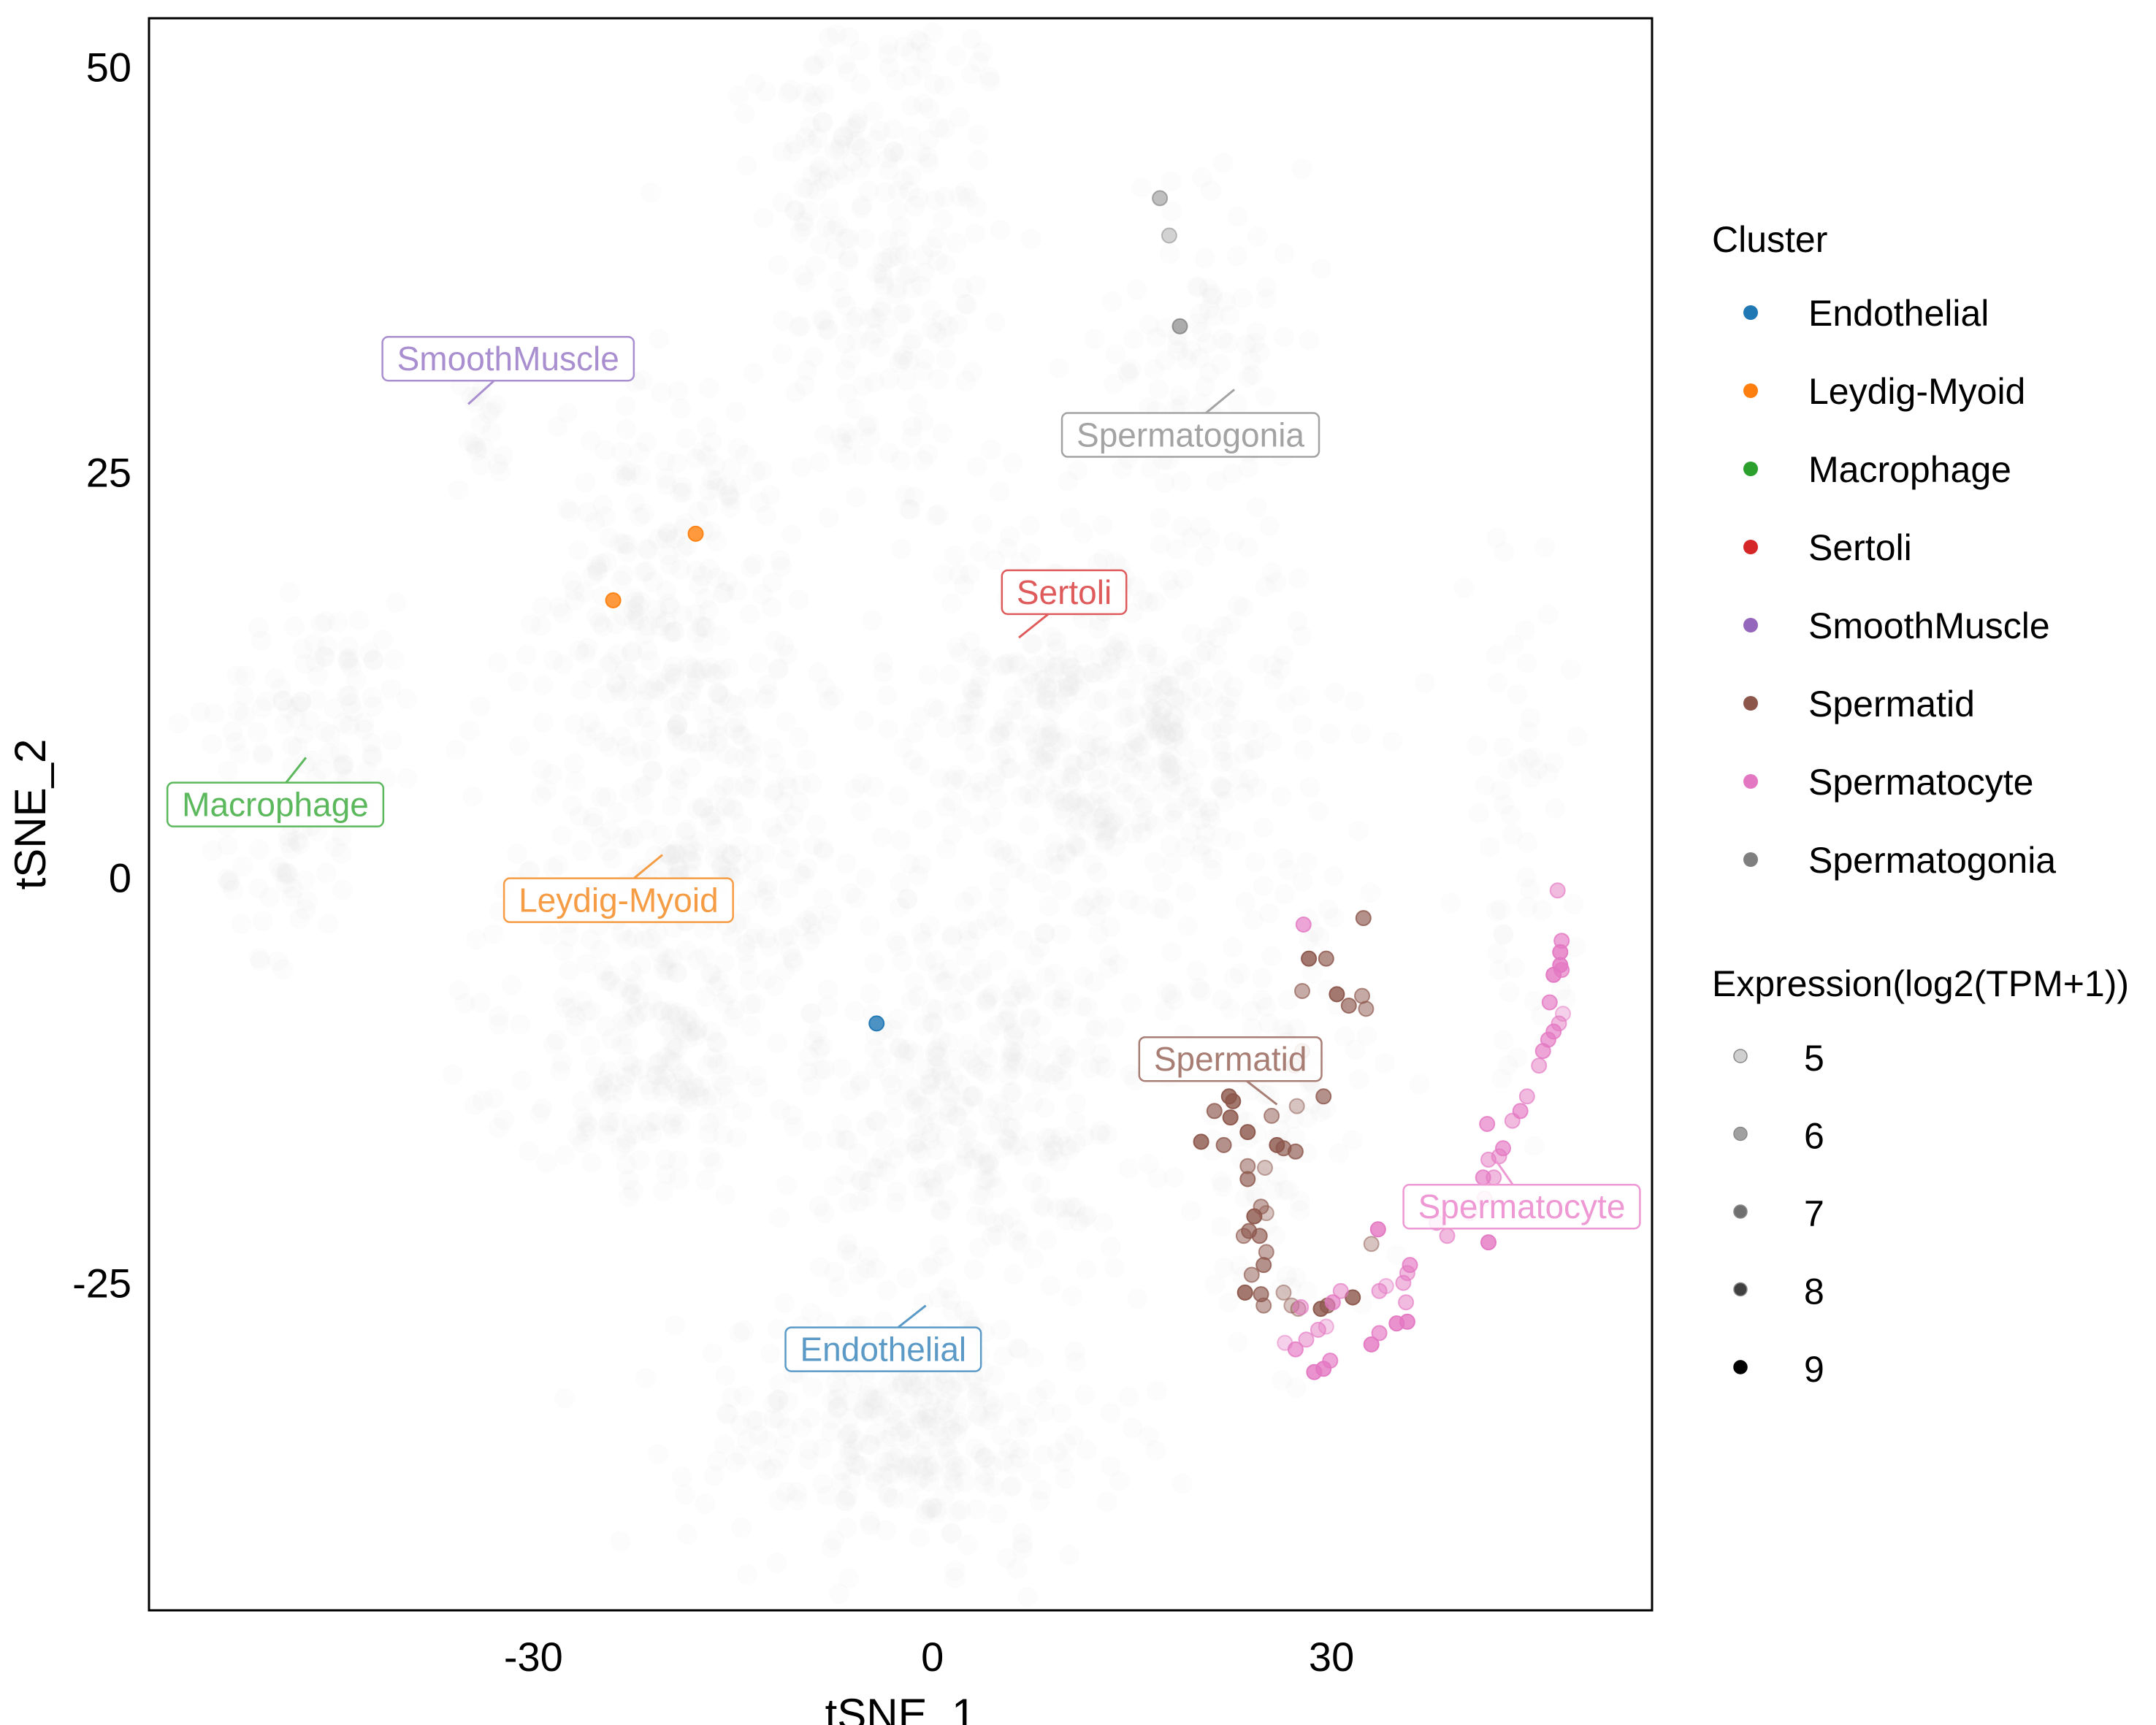 The width and height of the screenshot is (2156, 1725). I want to click on legend-swatch-icon, so click(1750, 859).